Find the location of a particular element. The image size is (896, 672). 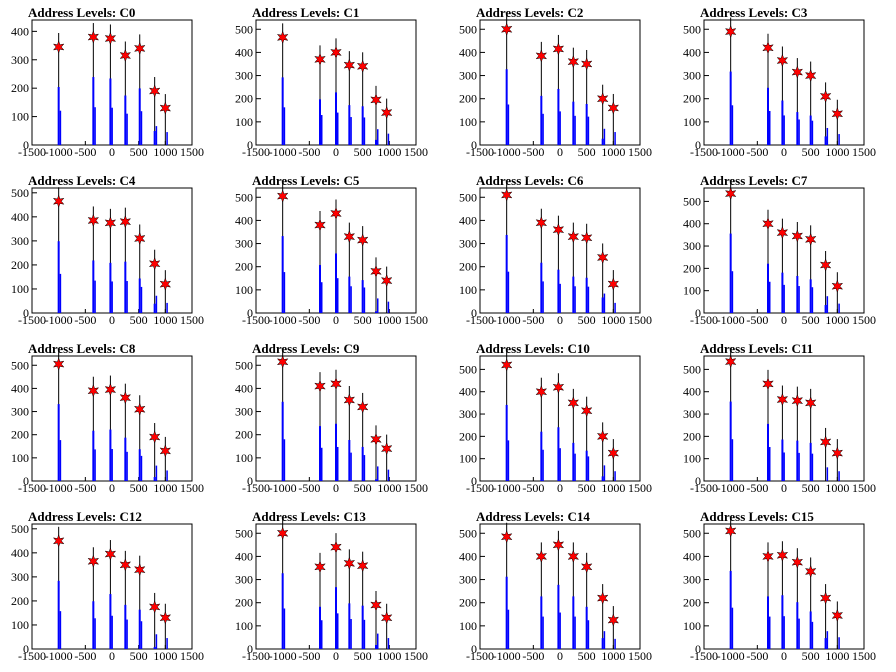

chart-title: Address Levels: C4 is located at coordinates (82, 180).